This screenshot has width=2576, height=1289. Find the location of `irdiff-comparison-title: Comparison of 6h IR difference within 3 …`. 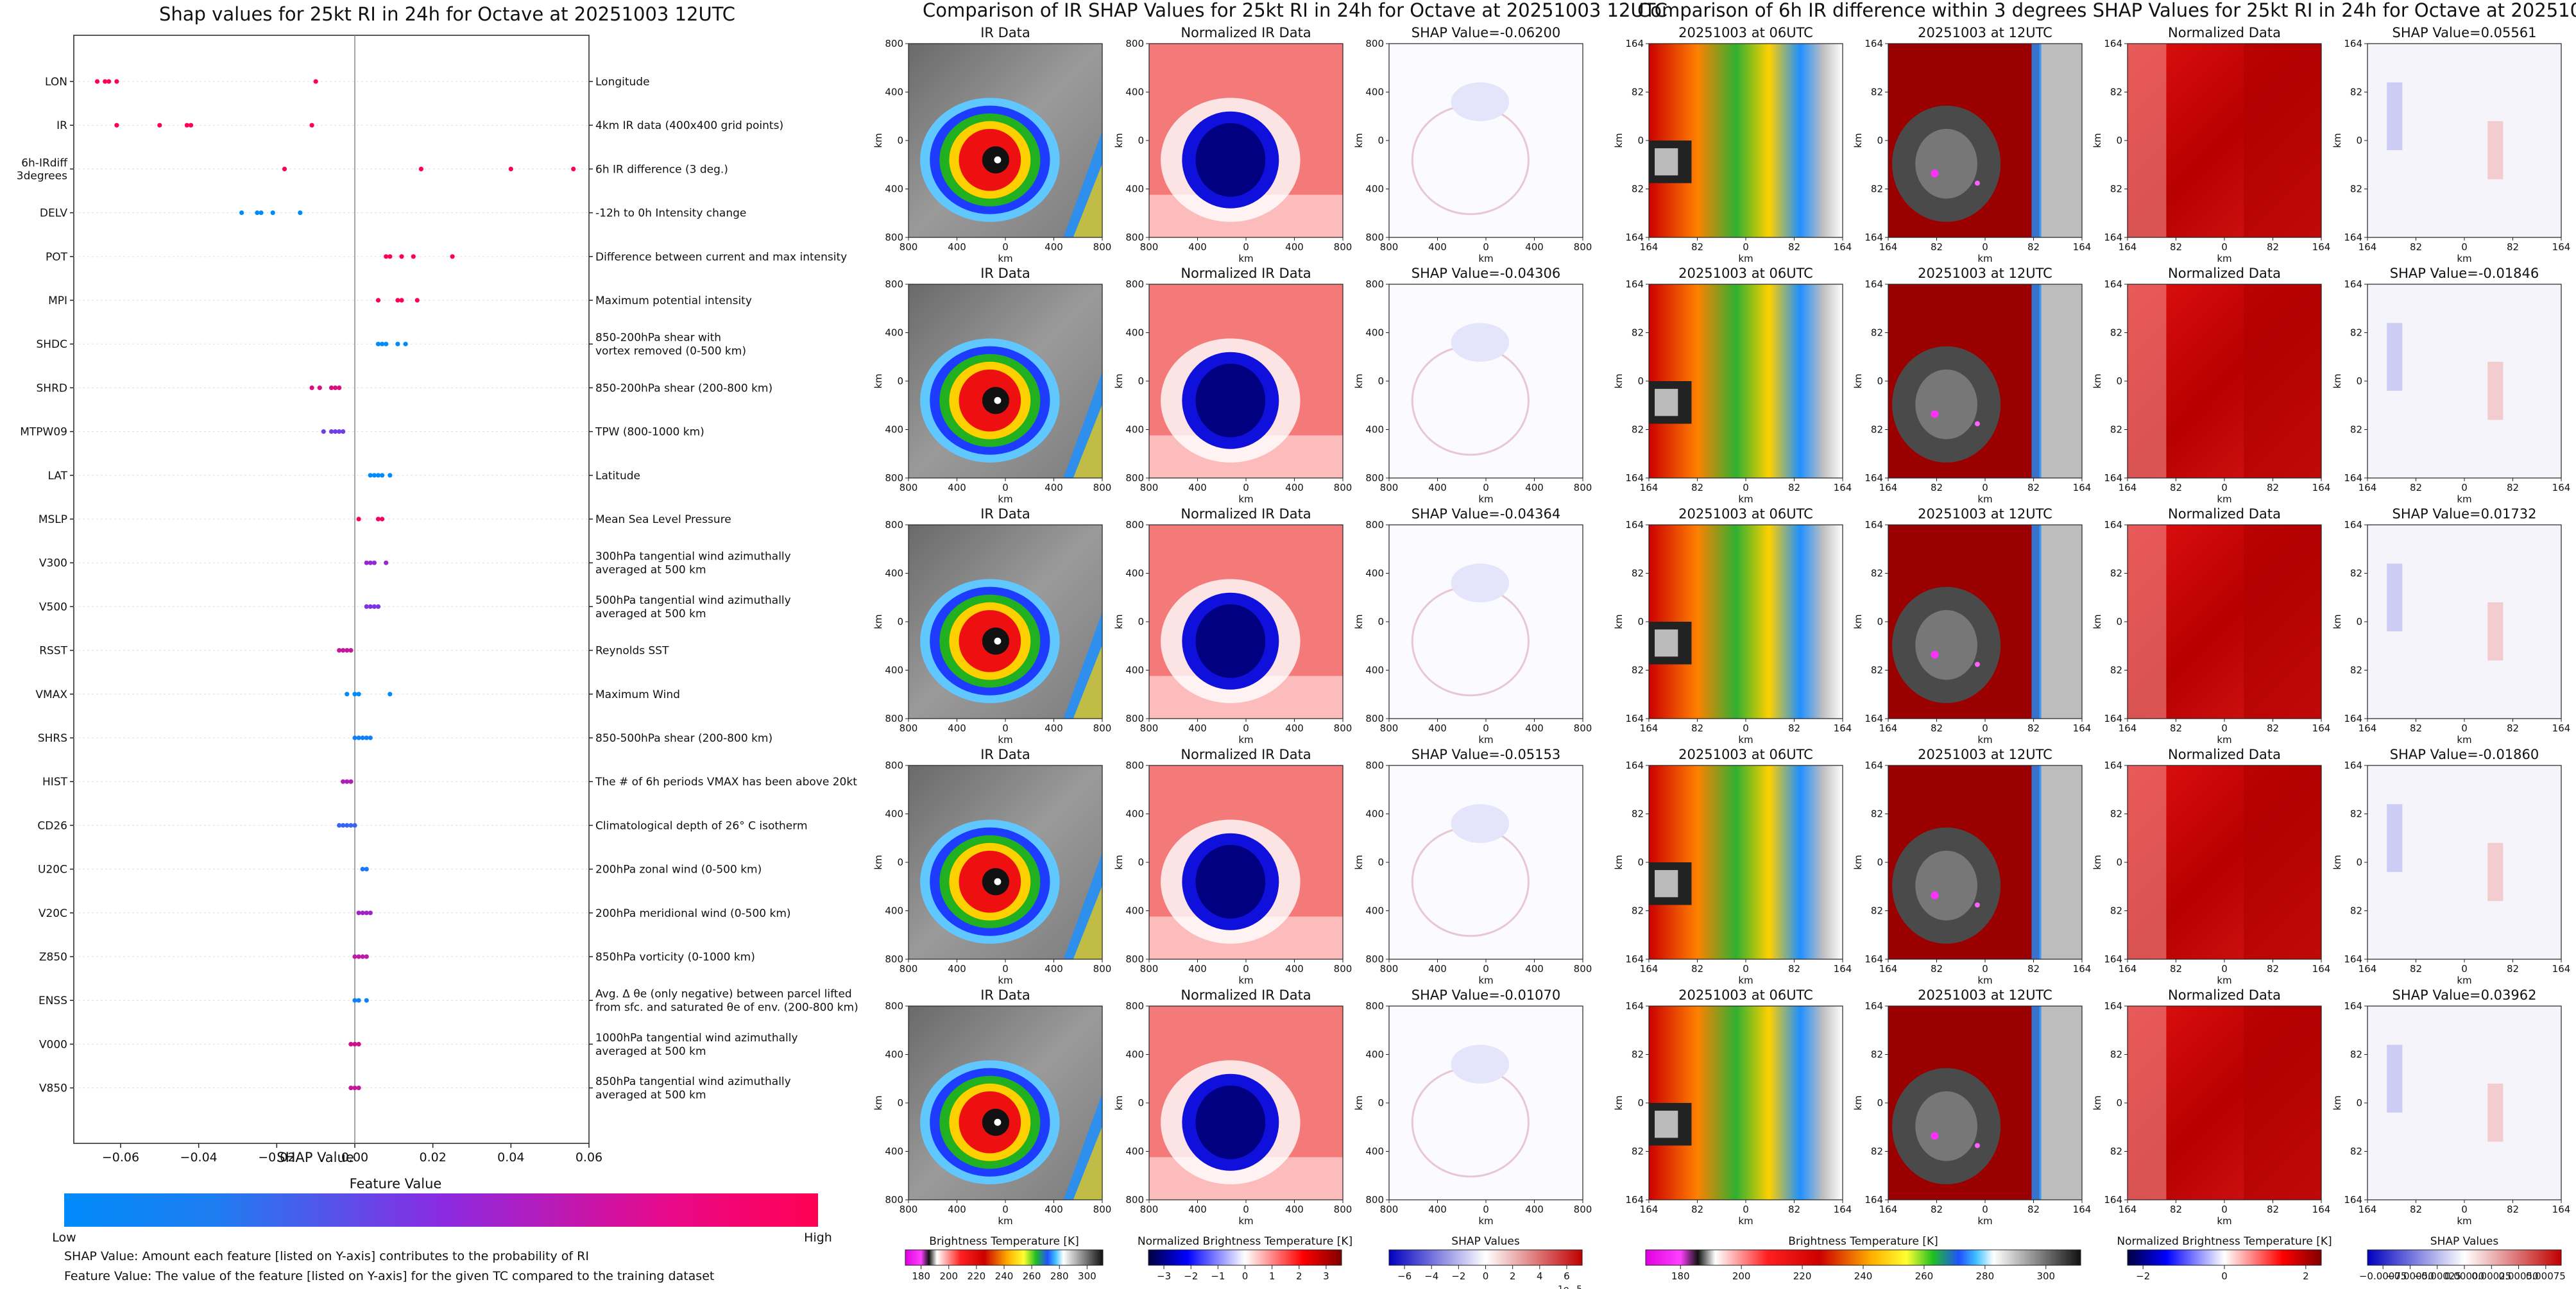

irdiff-comparison-title: Comparison of 6h IR difference within 3 … is located at coordinates (2106, 11).